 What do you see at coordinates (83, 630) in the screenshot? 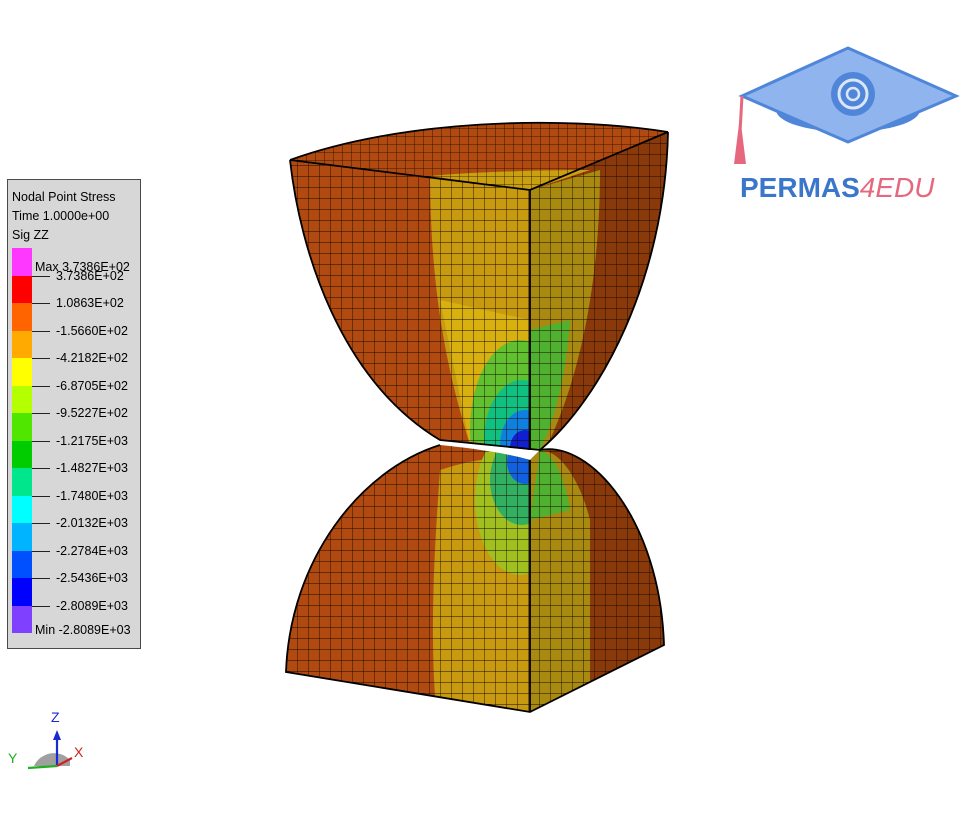
I see `legend-min-label: Min -2.8089E+03` at bounding box center [83, 630].